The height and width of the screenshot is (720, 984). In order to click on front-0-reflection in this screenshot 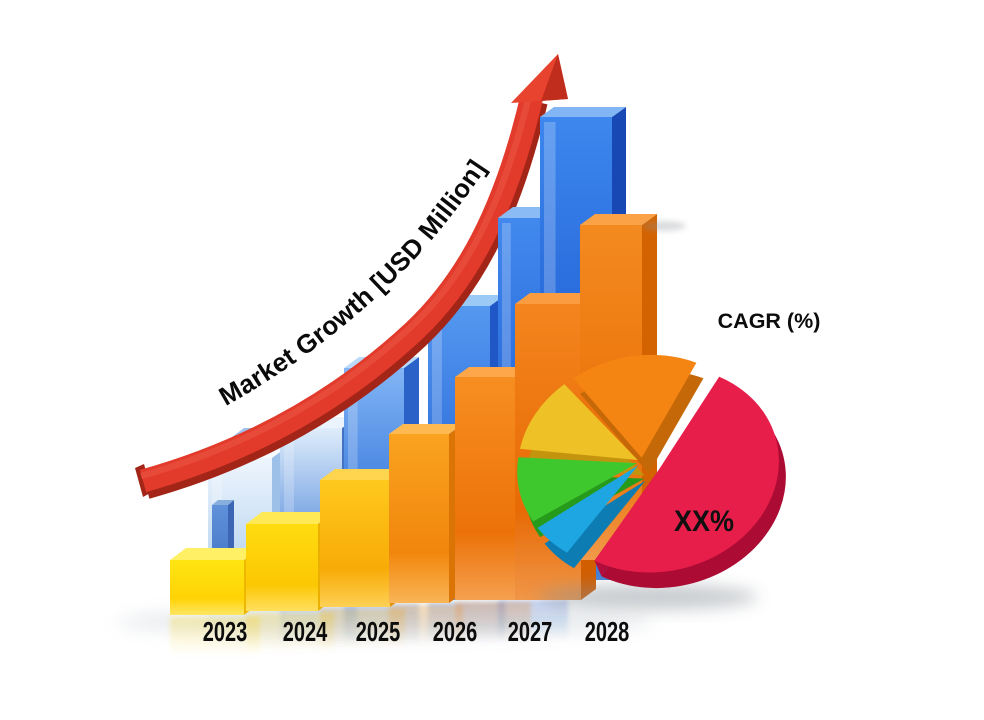, I will do `click(215, 637)`.